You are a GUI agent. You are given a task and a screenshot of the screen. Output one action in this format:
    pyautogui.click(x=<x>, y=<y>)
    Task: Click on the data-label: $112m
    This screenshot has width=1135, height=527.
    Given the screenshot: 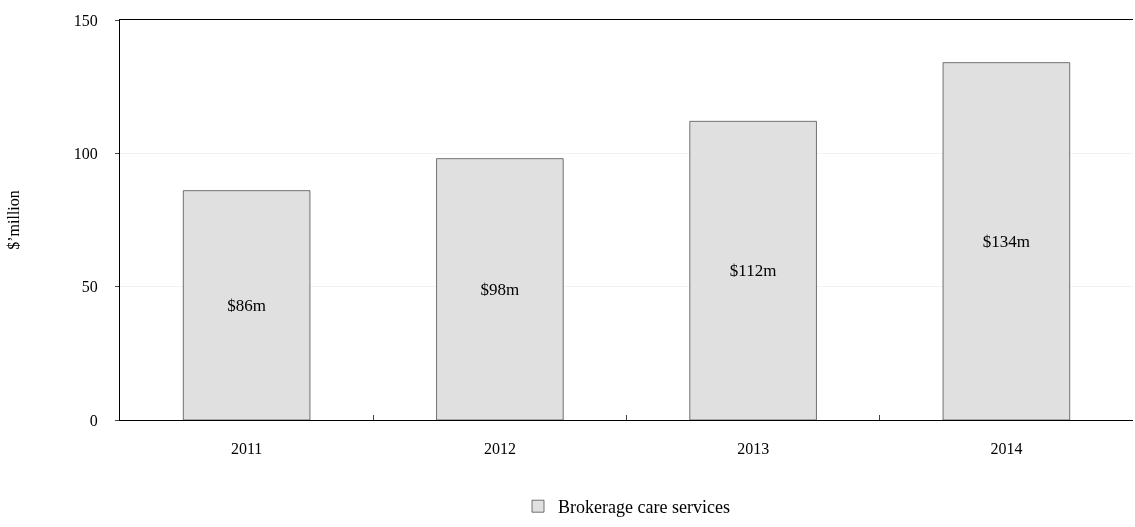 What is the action you would take?
    pyautogui.click(x=753, y=271)
    